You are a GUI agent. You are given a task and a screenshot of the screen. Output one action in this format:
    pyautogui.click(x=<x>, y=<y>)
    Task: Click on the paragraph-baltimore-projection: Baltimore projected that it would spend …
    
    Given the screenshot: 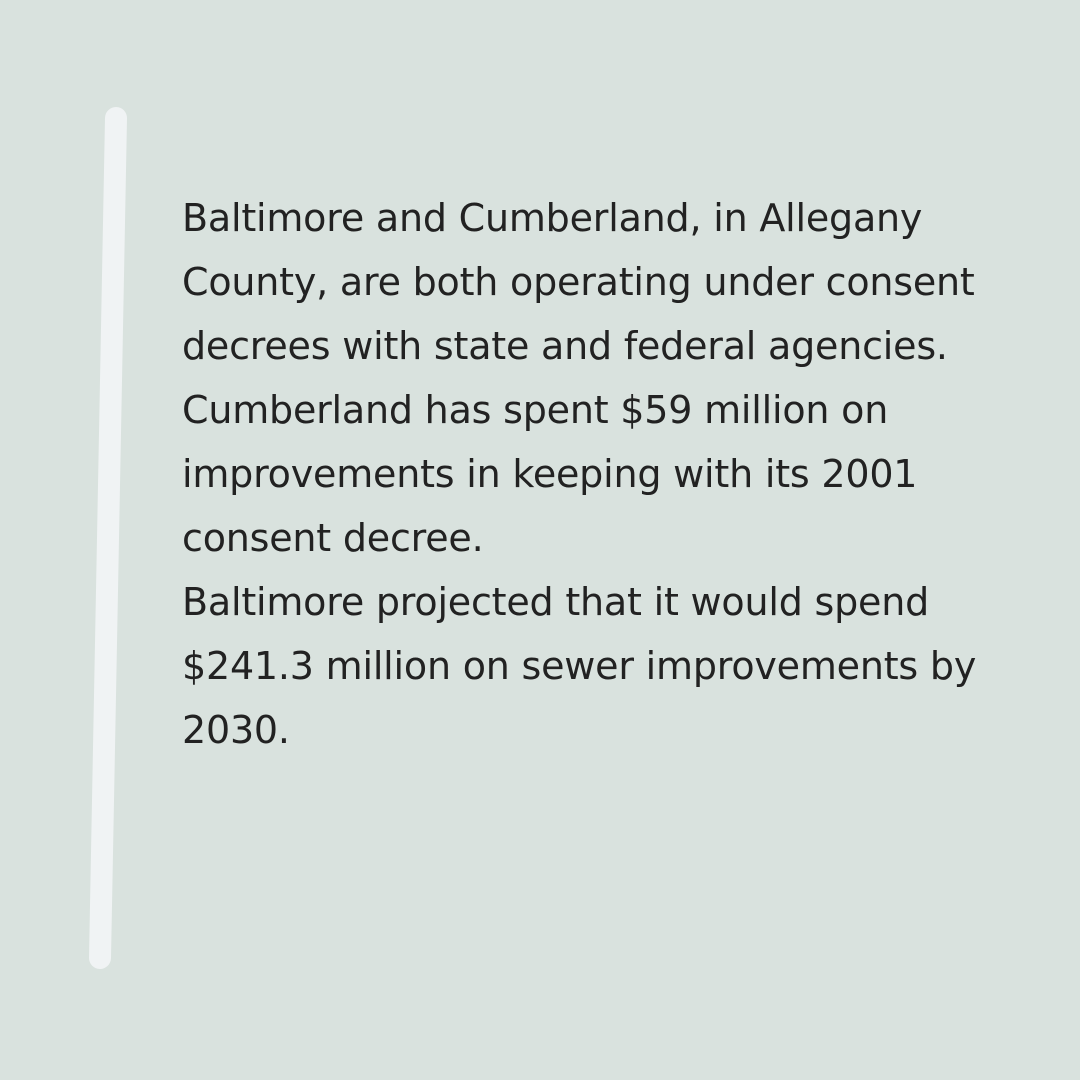 What is the action you would take?
    pyautogui.click(x=579, y=666)
    